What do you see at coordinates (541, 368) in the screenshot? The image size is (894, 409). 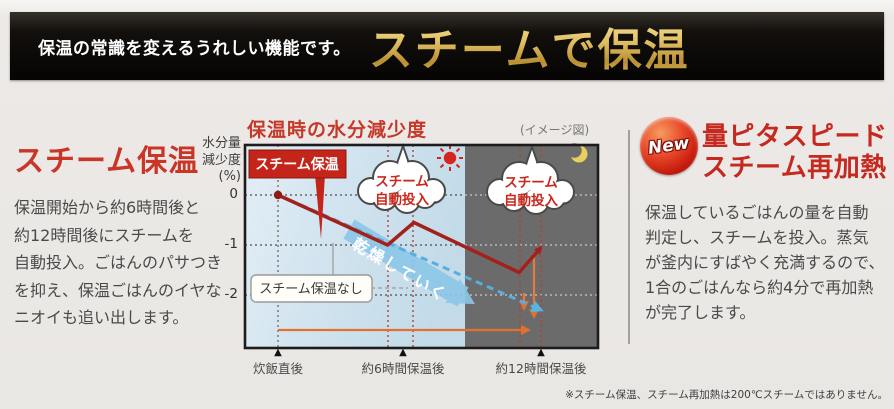 I see `x-tick-label-3: 約12時間保温後` at bounding box center [541, 368].